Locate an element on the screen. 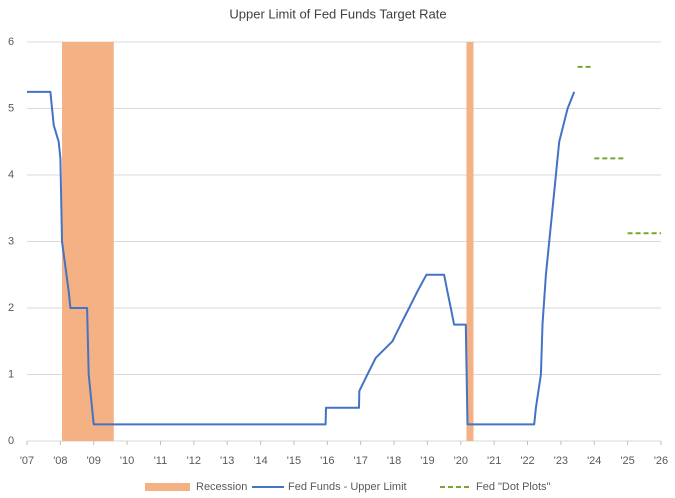 Image resolution: width=675 pixels, height=498 pixels. chart-title: Upper Limit of Fed Funds Target Rate is located at coordinates (337, 13).